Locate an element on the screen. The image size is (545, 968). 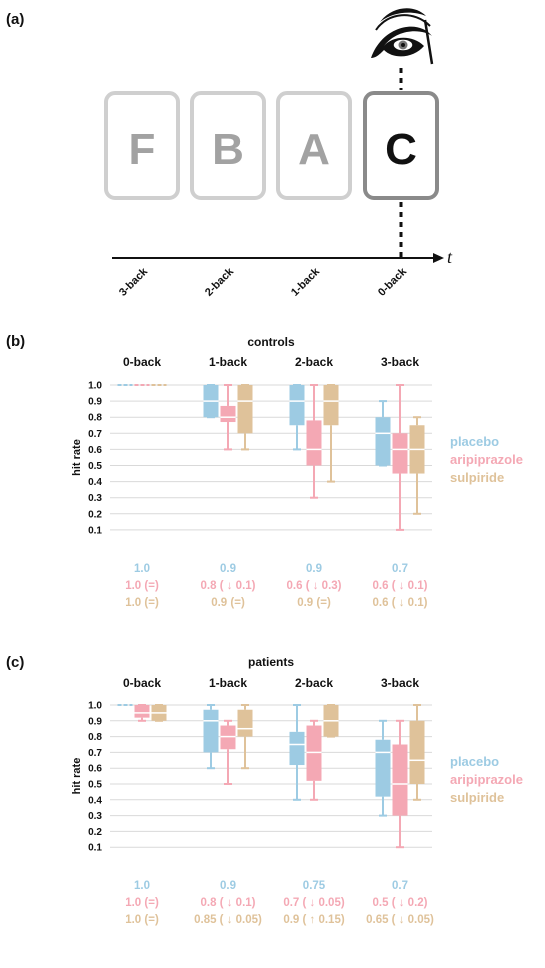
card-b-frame is located at coordinates (228, 145).